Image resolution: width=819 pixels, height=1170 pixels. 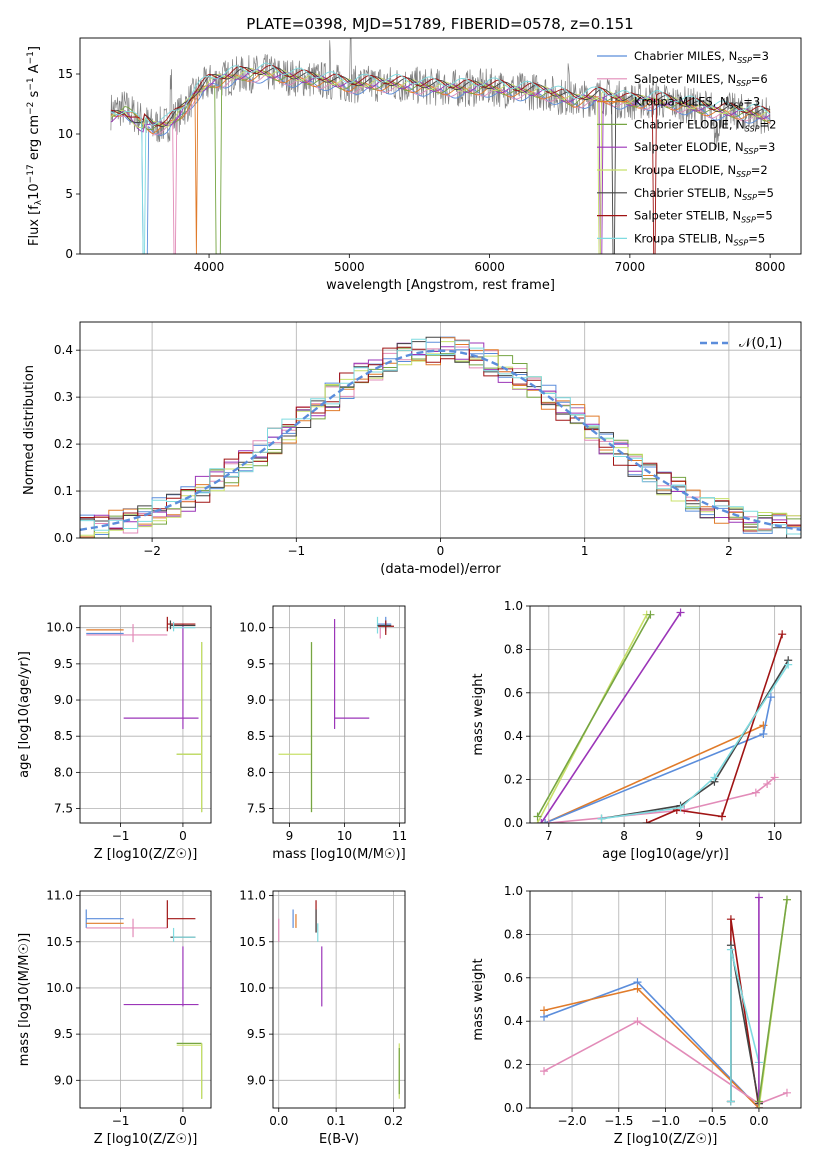 What do you see at coordinates (31, 108) in the screenshot?
I see `spectrum-ylabel-part: −2` at bounding box center [31, 108].